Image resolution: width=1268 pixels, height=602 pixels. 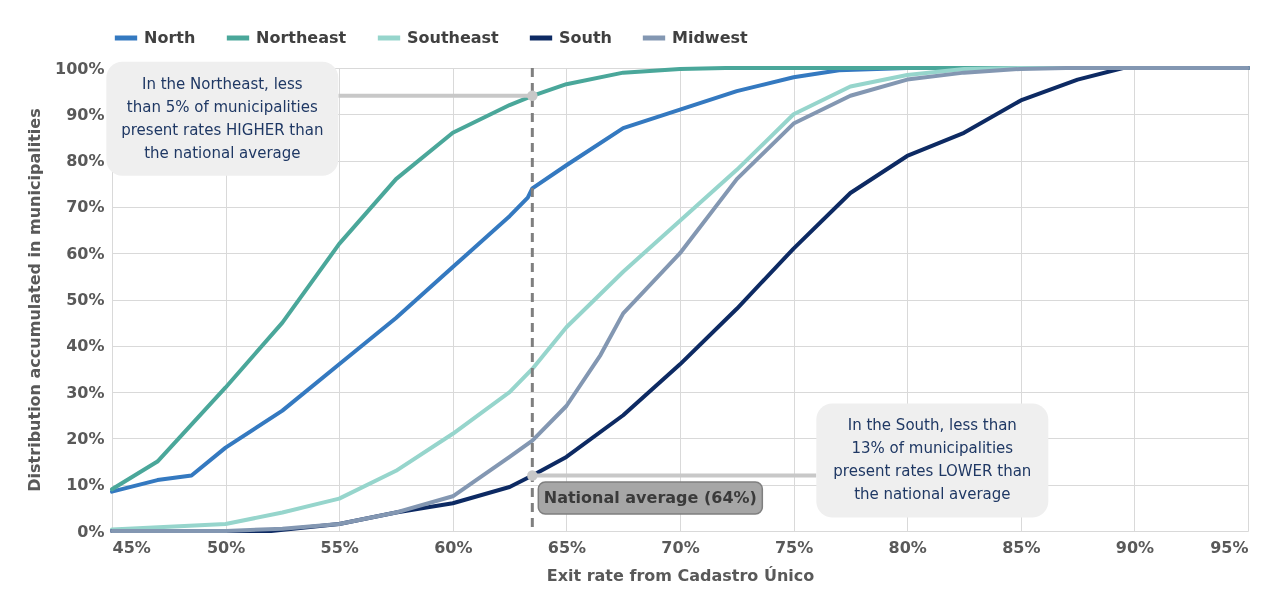 What do you see at coordinates (35, 300) in the screenshot?
I see `y-axis-title: Distribution accumulated in municipalities` at bounding box center [35, 300].